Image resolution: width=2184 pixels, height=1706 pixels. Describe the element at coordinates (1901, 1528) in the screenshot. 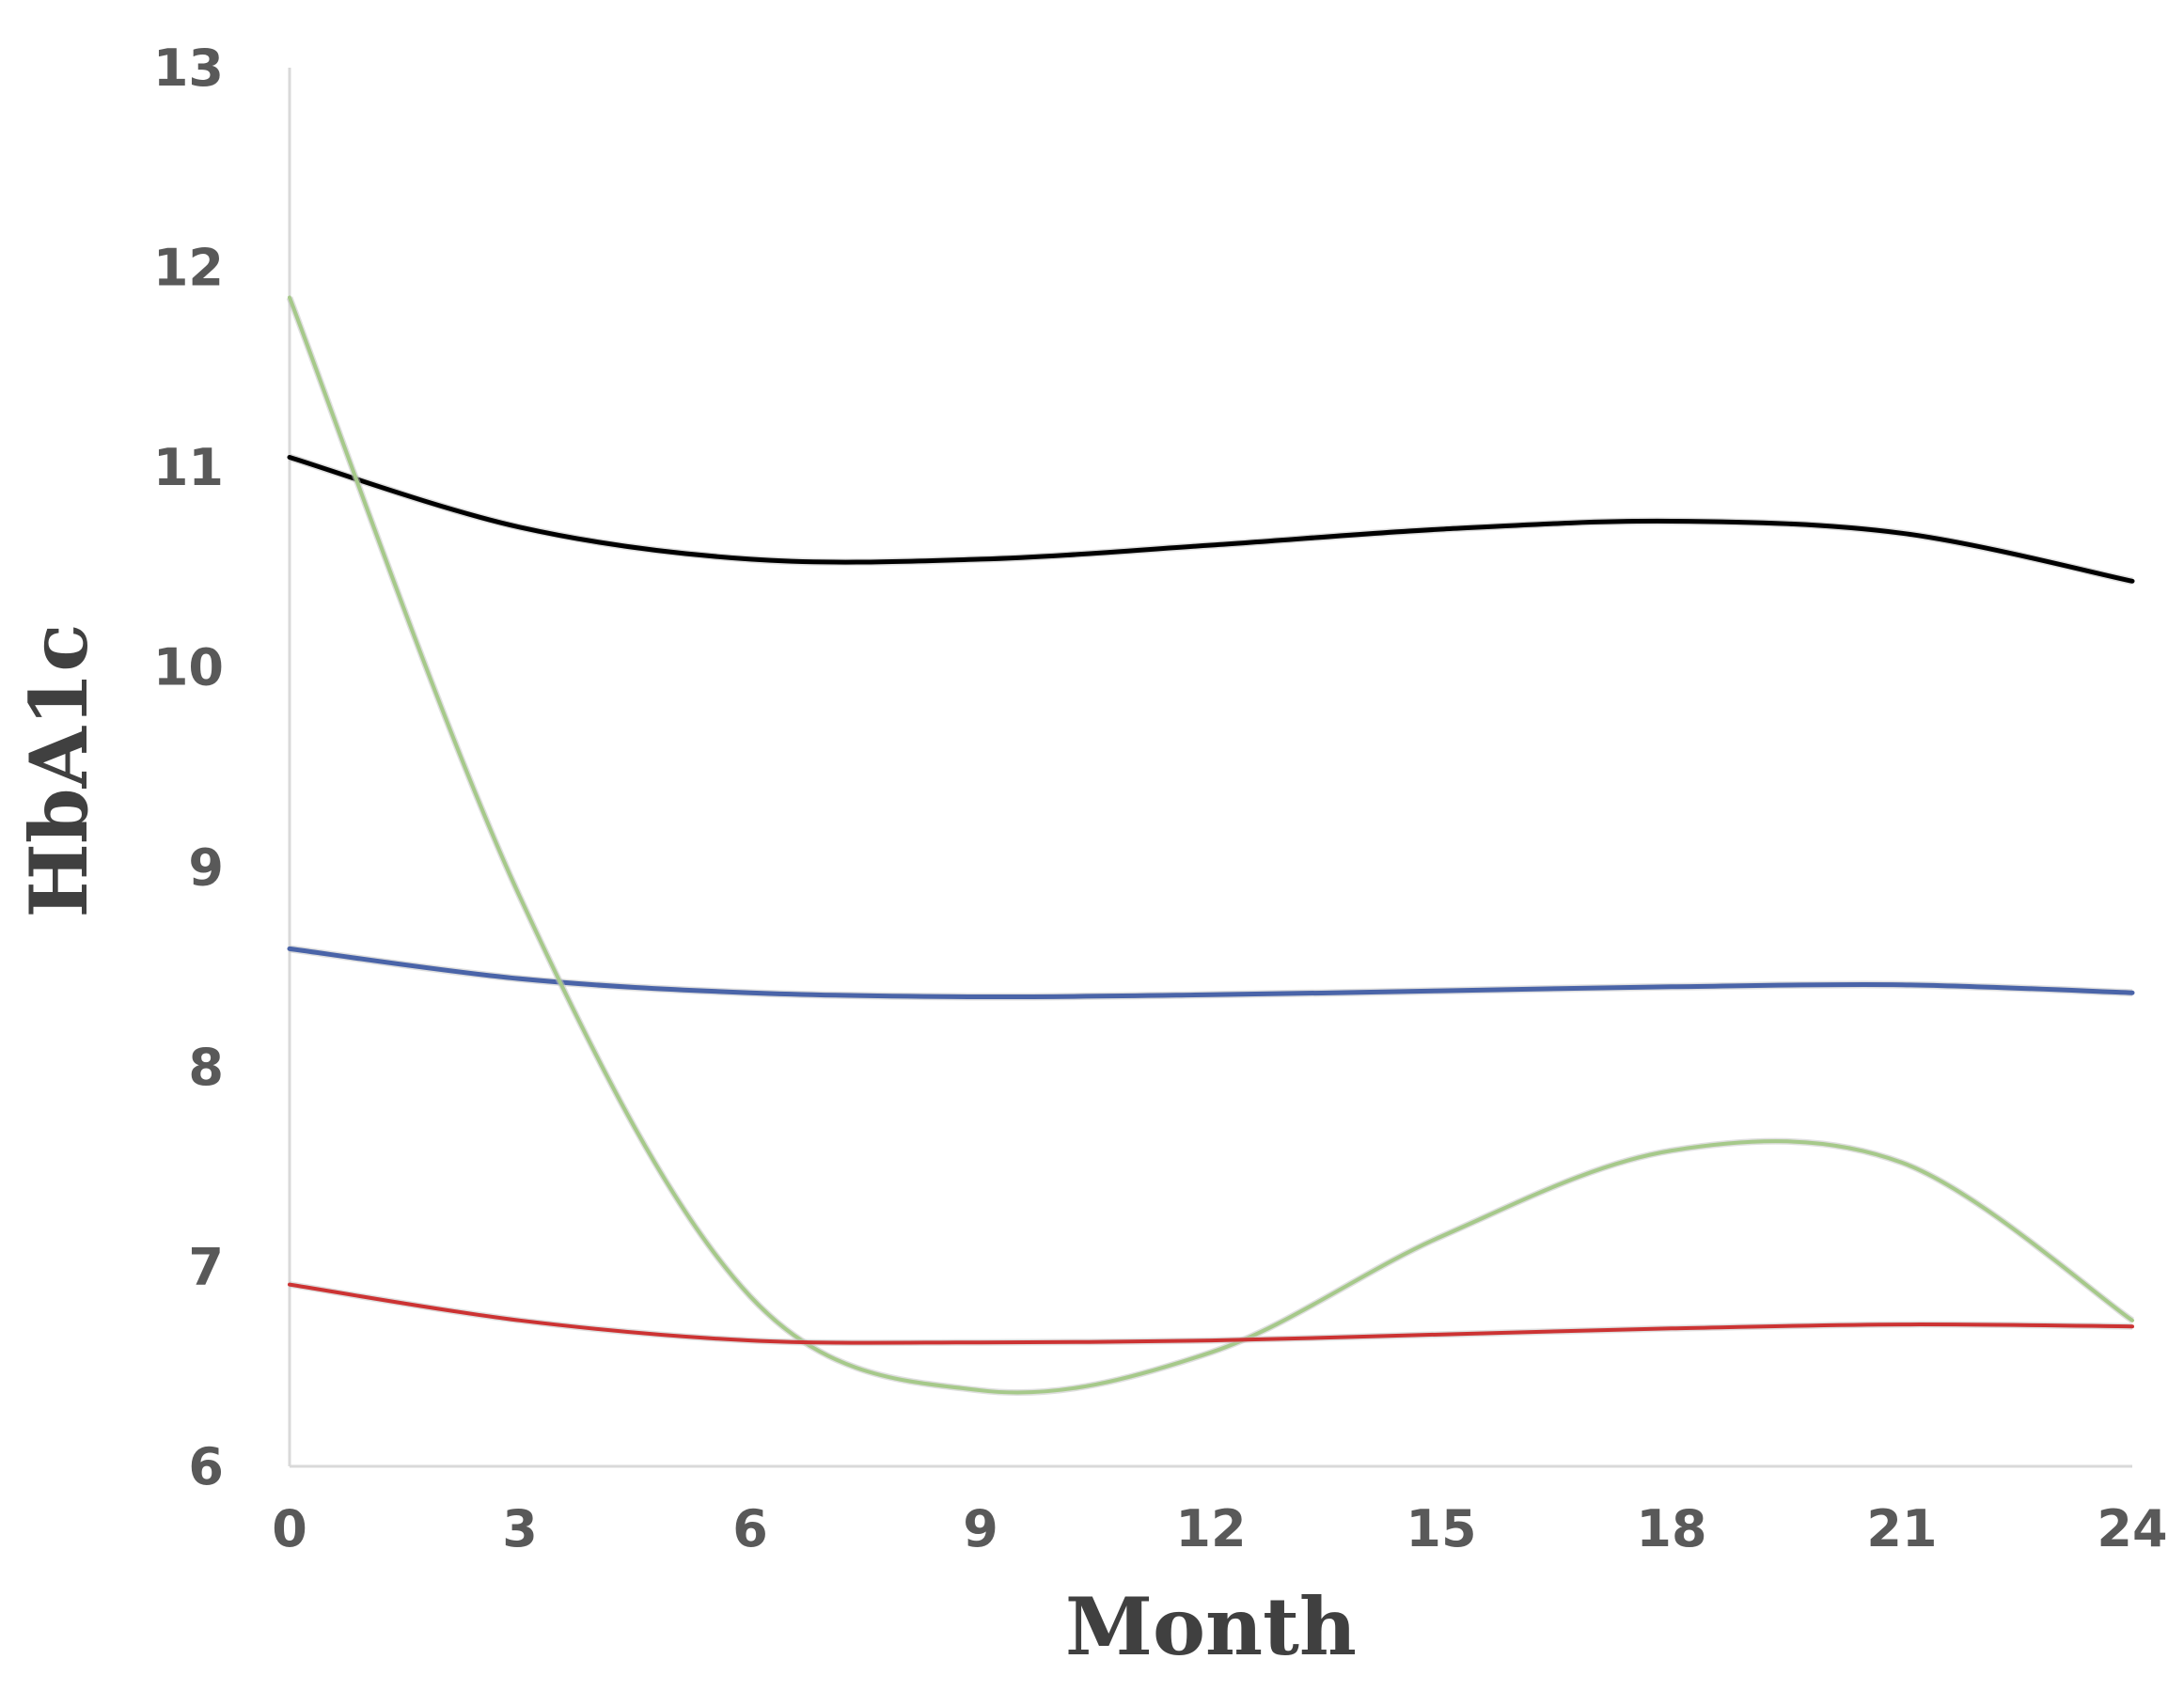

I see `x-tick-label: 21` at that location.